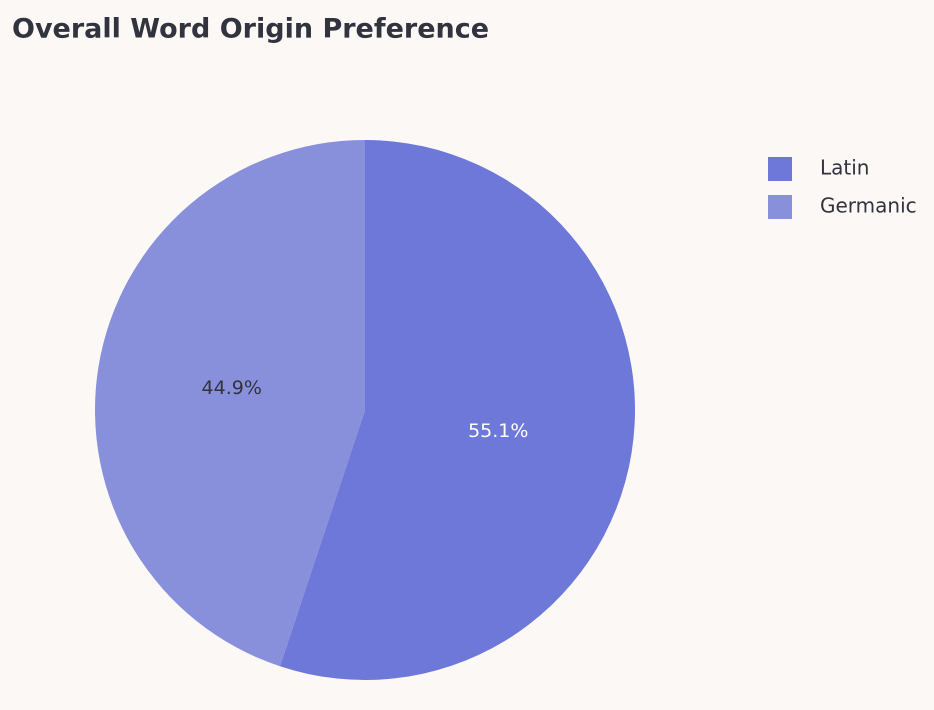  Describe the element at coordinates (232, 388) in the screenshot. I see `slice-label: 44.9%` at that location.